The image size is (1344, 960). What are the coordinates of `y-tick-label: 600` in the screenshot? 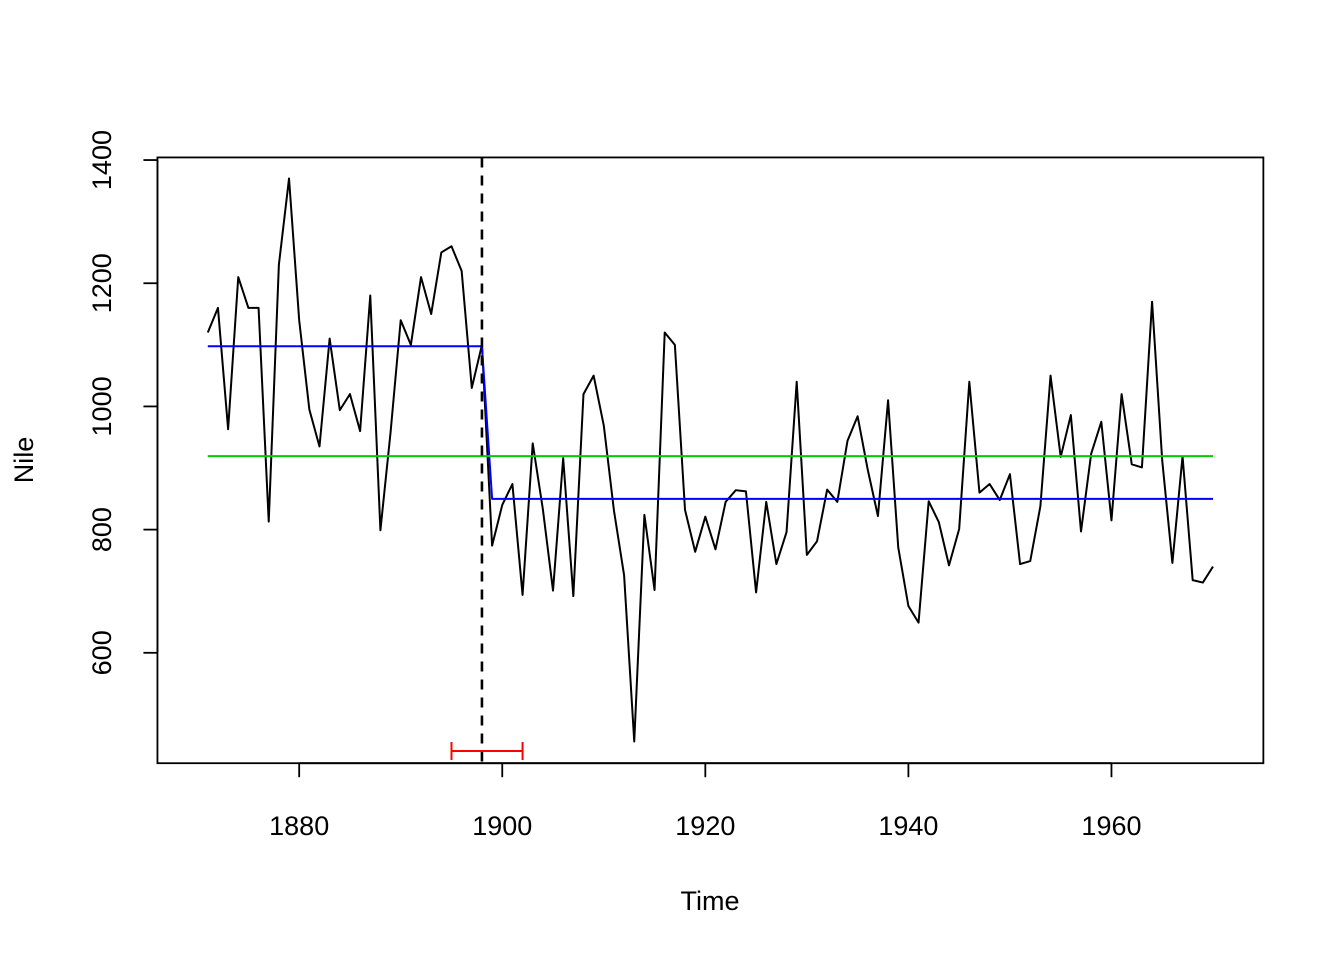 It's located at (102, 652).